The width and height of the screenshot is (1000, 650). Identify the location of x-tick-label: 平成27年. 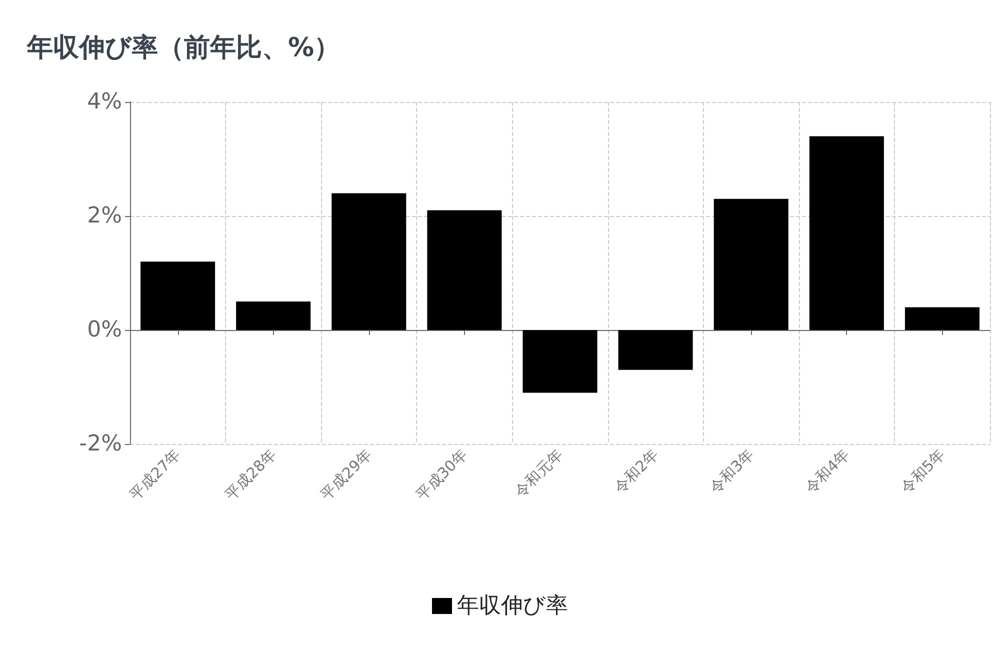
(155, 475).